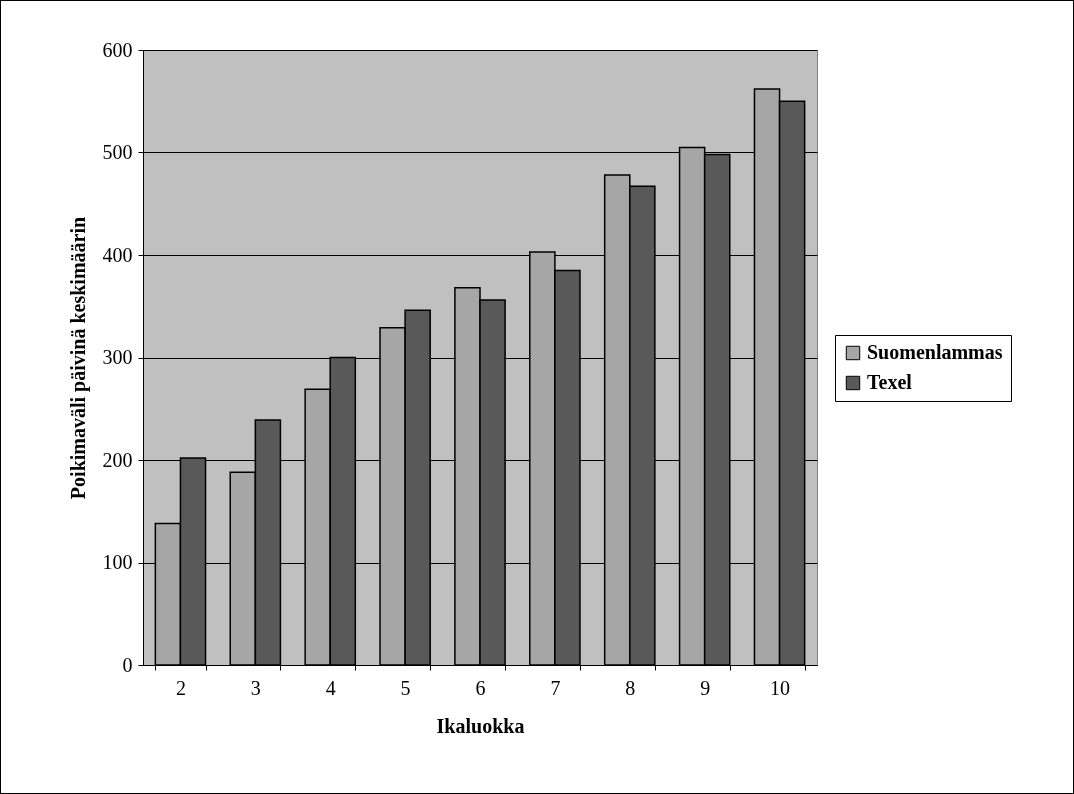 This screenshot has height=794, width=1074. What do you see at coordinates (890, 382) in the screenshot?
I see `legend-label: Texel` at bounding box center [890, 382].